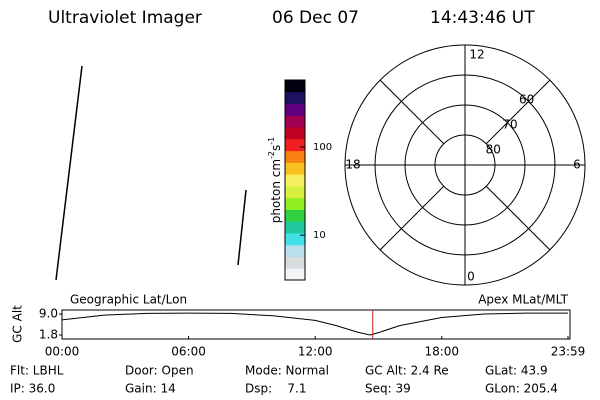 This screenshot has width=600, height=400. What do you see at coordinates (516, 371) in the screenshot?
I see `status-field: GLat: 43.9` at bounding box center [516, 371].